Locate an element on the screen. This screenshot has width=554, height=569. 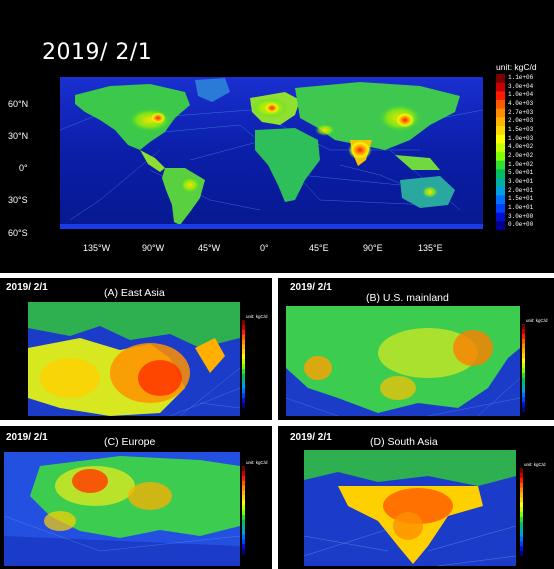
lat-label-30s: 30°S is located at coordinates (18, 200).